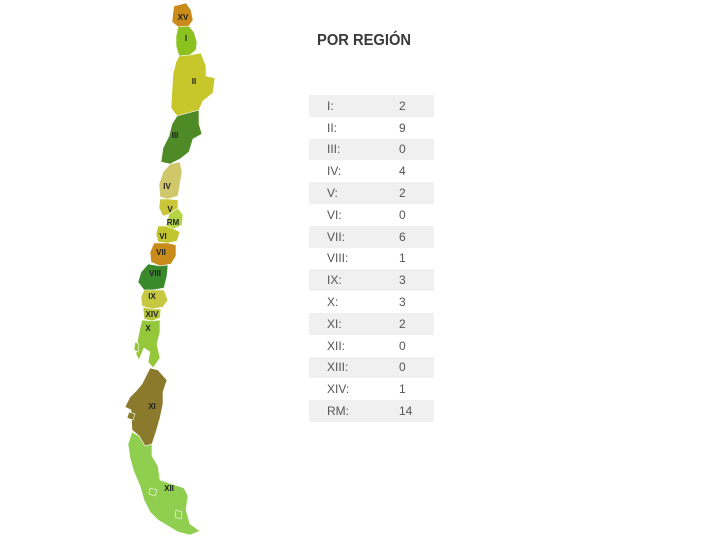  I want to click on table-row: XIII: 0, so click(371, 367).